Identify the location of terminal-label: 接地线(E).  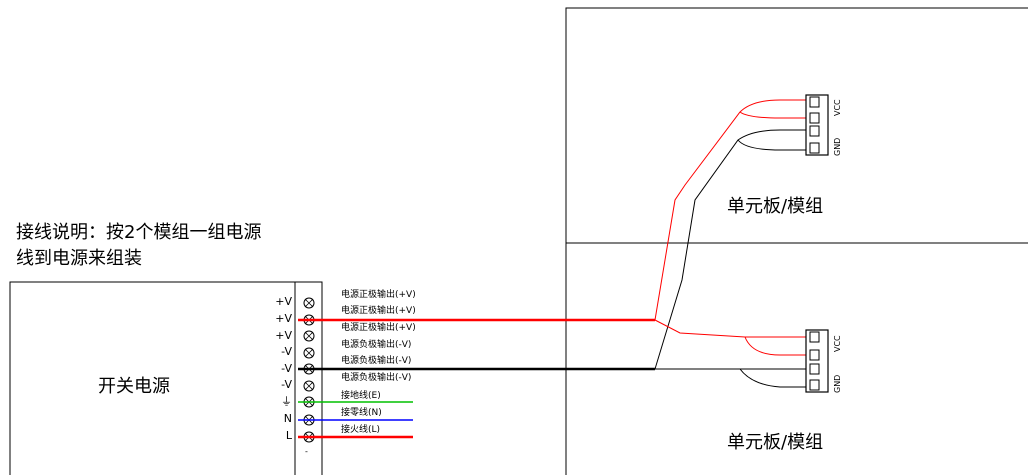
(361, 396).